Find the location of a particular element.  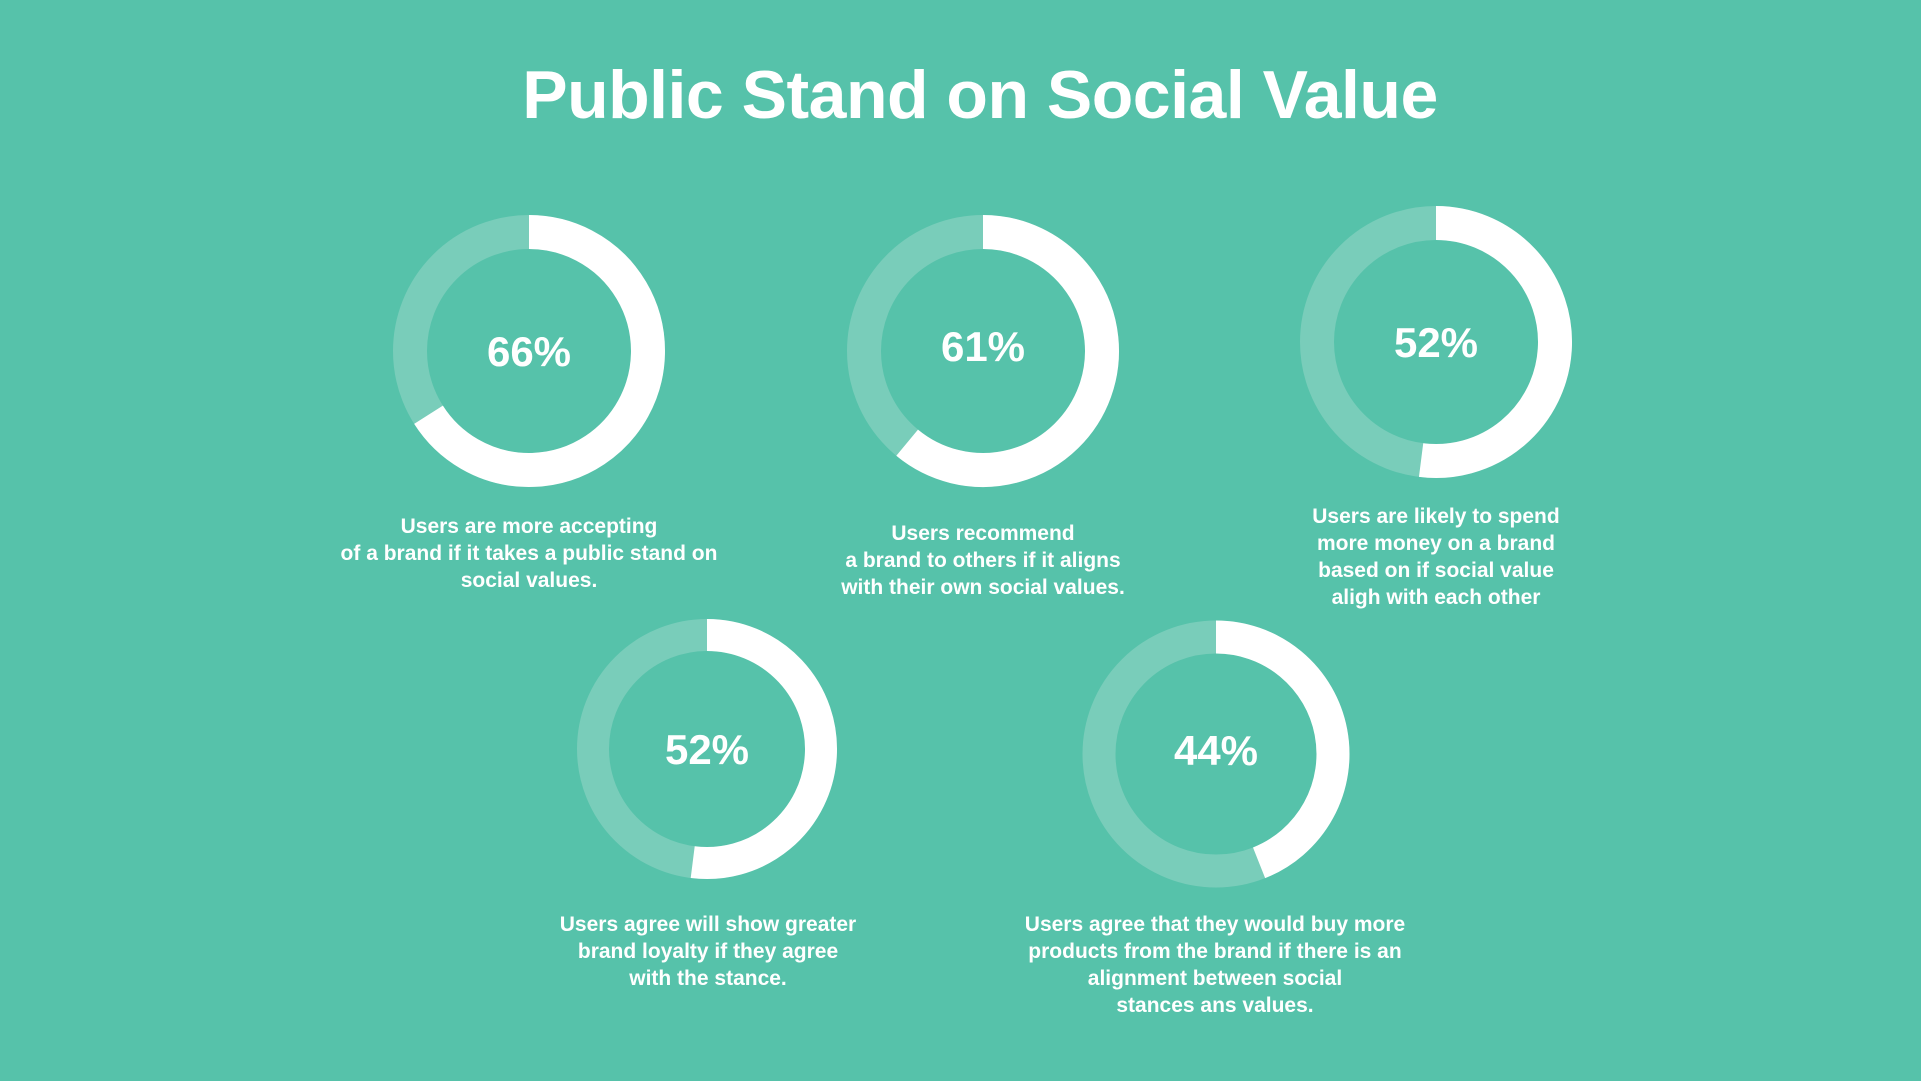

donut-3-percent-label: 52% is located at coordinates (1436, 342).